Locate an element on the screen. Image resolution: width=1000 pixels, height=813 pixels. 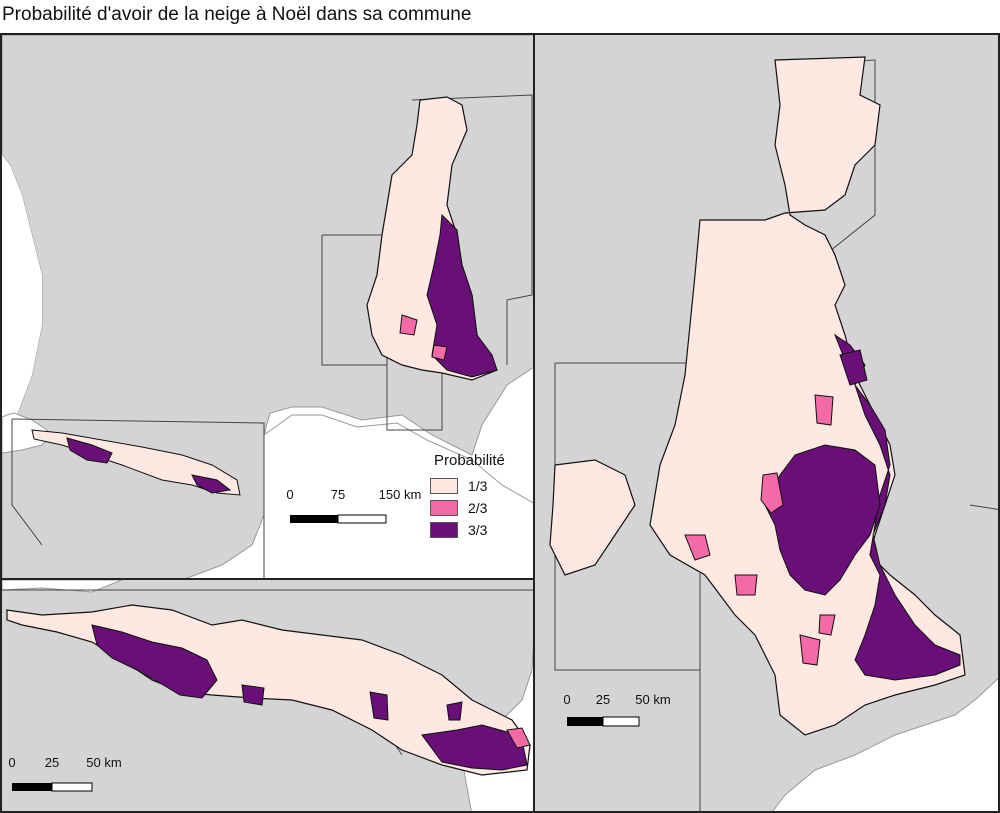
overview-scale-label-0: 0 is located at coordinates (290, 494).